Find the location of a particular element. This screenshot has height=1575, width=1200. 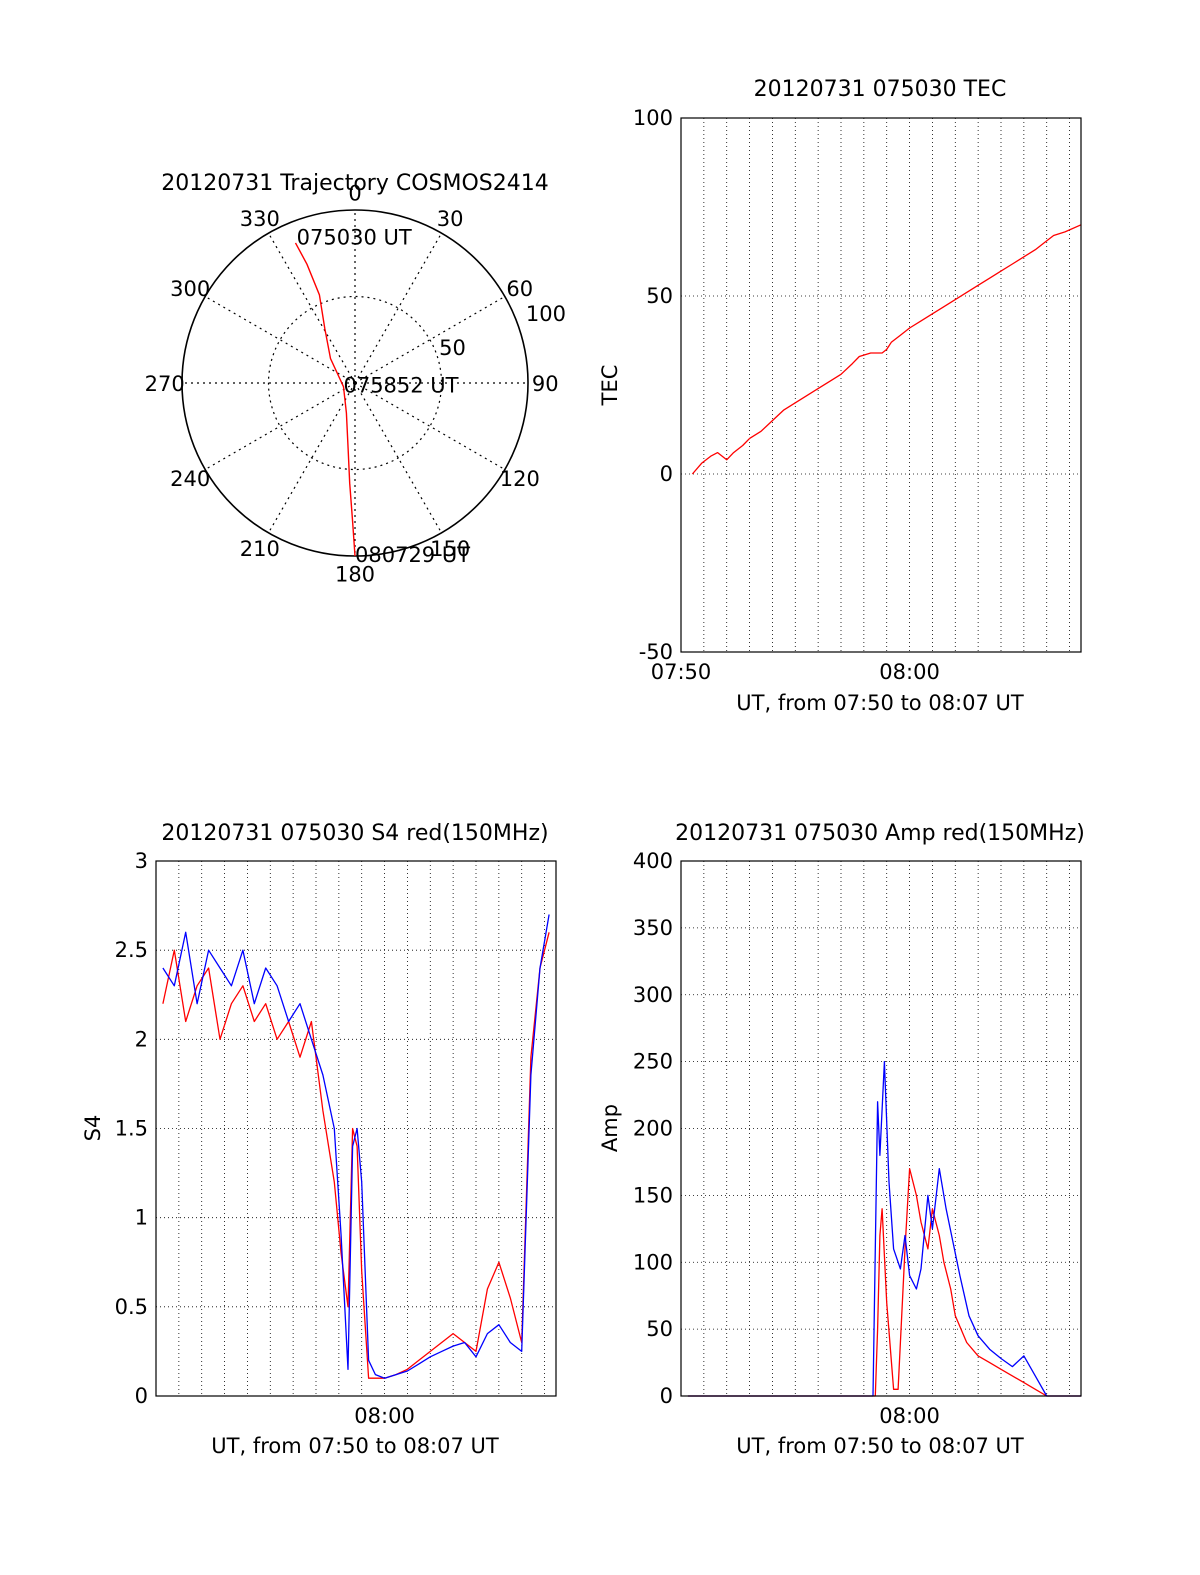

y-tick-label: 1.5 is located at coordinates (131, 1129).